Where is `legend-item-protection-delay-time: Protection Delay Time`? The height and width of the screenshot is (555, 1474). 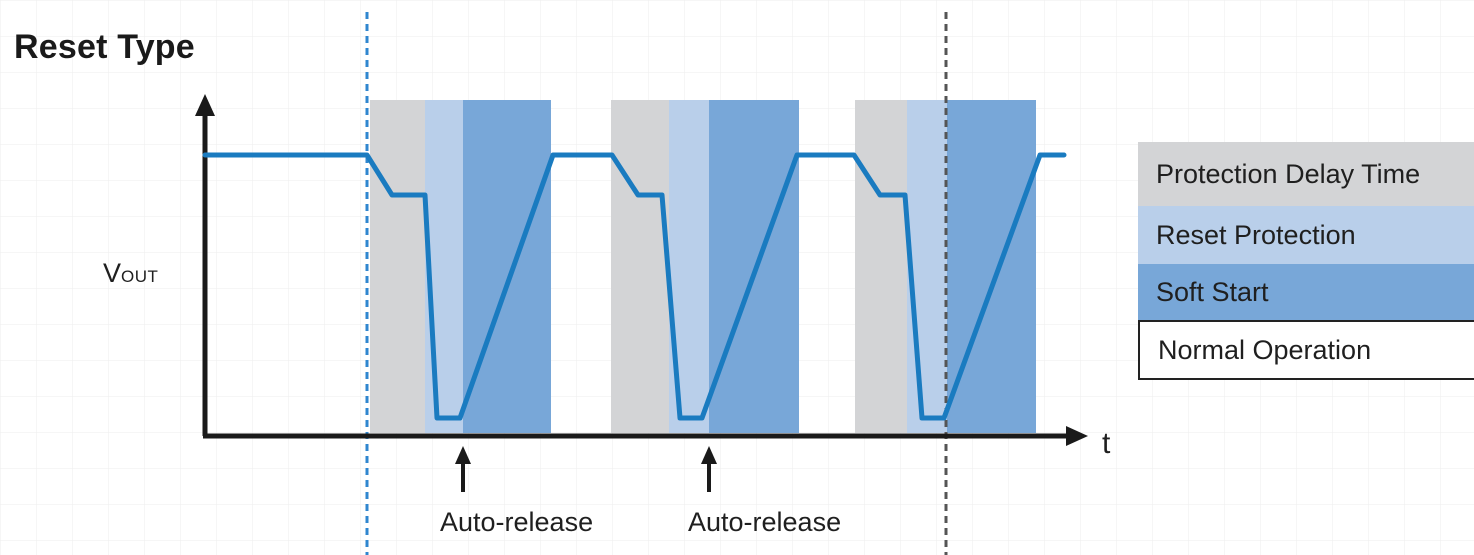 legend-item-protection-delay-time: Protection Delay Time is located at coordinates (1306, 174).